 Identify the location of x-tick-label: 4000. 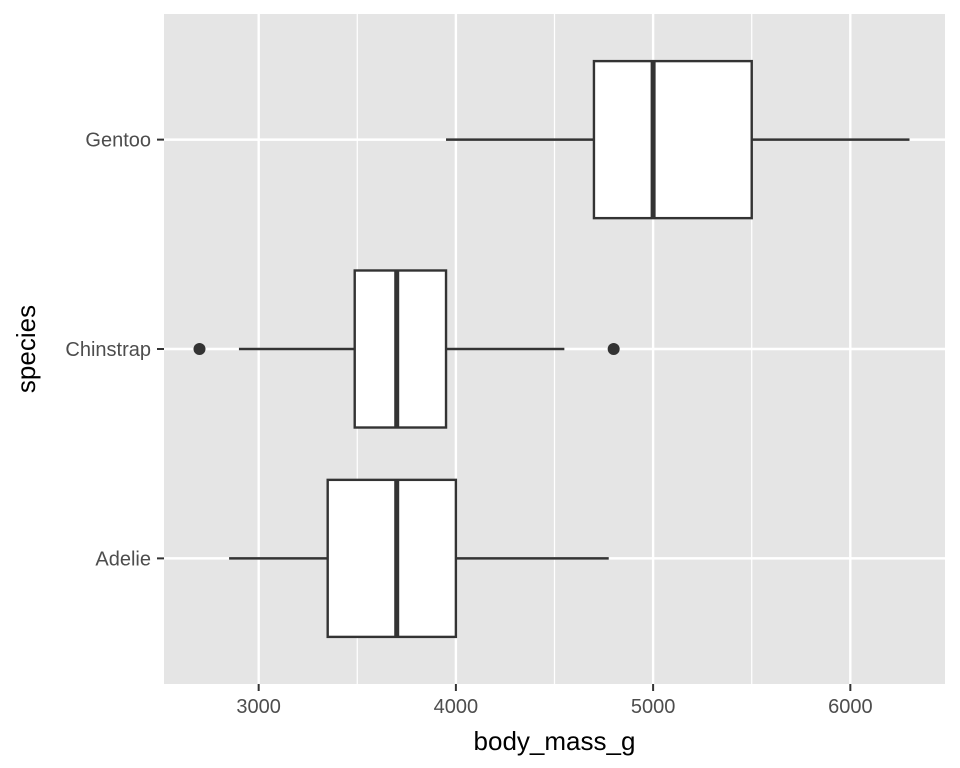
(456, 707).